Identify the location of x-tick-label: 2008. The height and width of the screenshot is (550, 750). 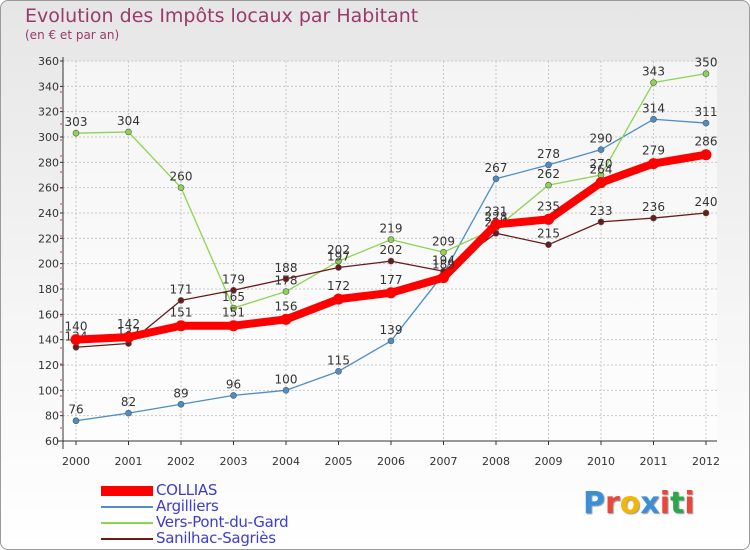
(496, 461).